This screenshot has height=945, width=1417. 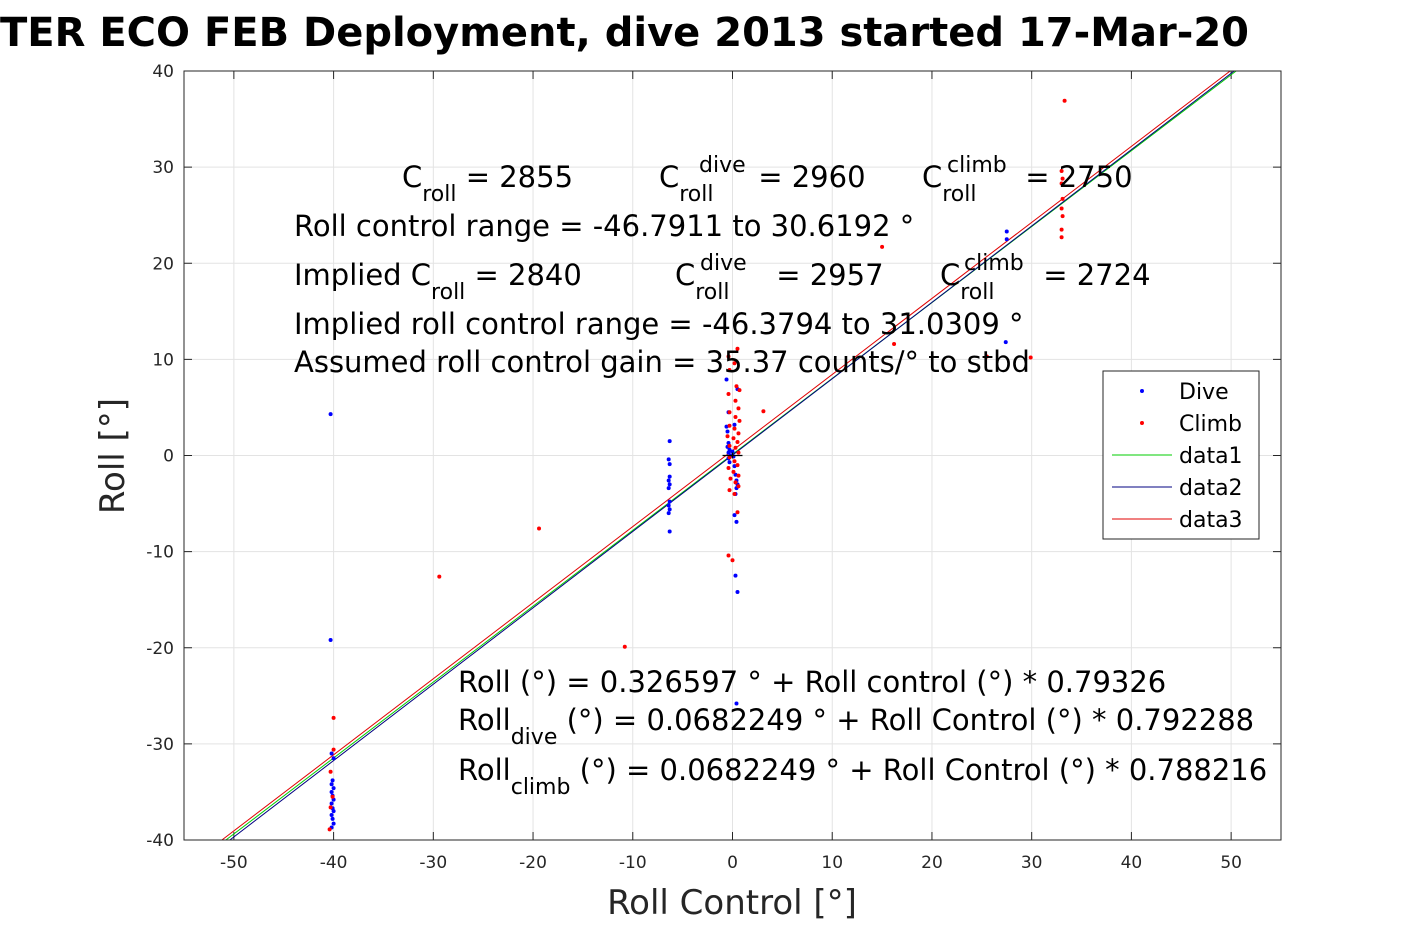 I want to click on legend: Dive Climb data1 data2 data3, so click(x=1181, y=455).